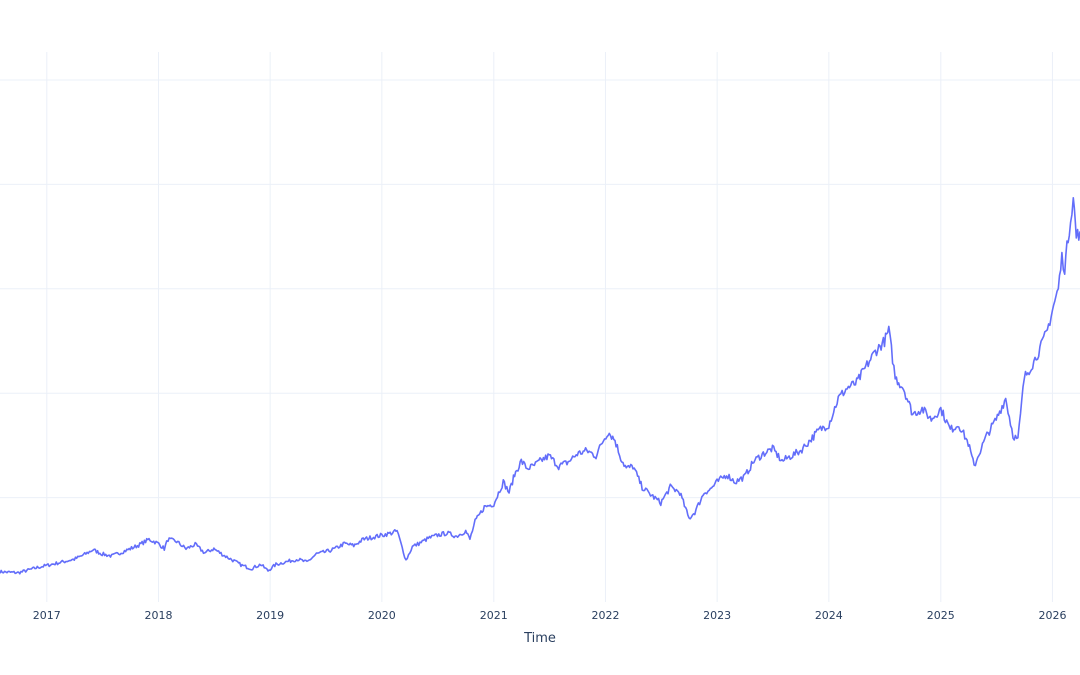 The image size is (1080, 675). Describe the element at coordinates (1052, 615) in the screenshot. I see `x-tick-label: 2026` at that location.